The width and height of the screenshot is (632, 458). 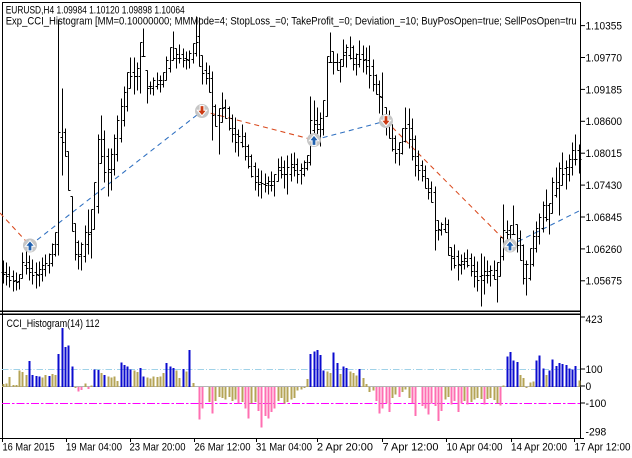 I want to click on svg-text: 26 Mar 12:00, so click(x=223, y=448).